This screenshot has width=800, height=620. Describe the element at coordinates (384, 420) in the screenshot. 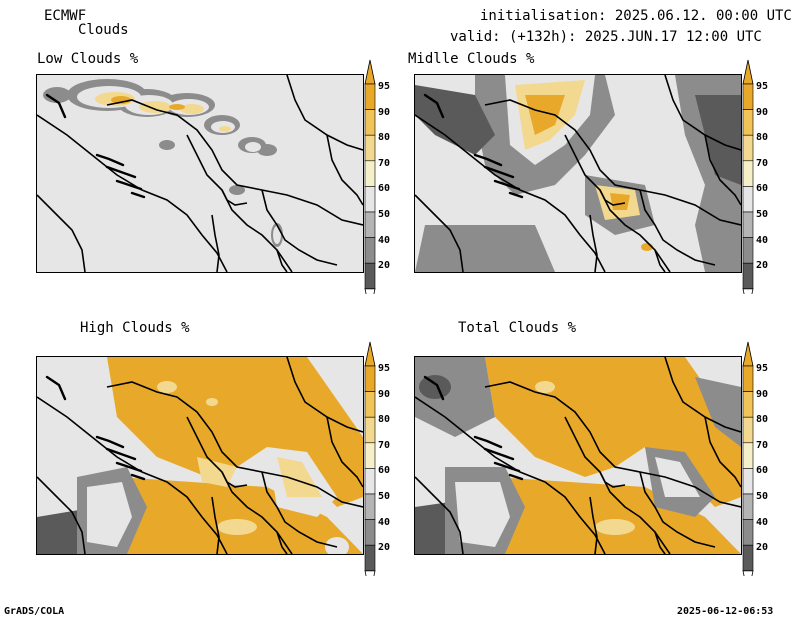

I see `colorbar-tick-label: 80` at that location.